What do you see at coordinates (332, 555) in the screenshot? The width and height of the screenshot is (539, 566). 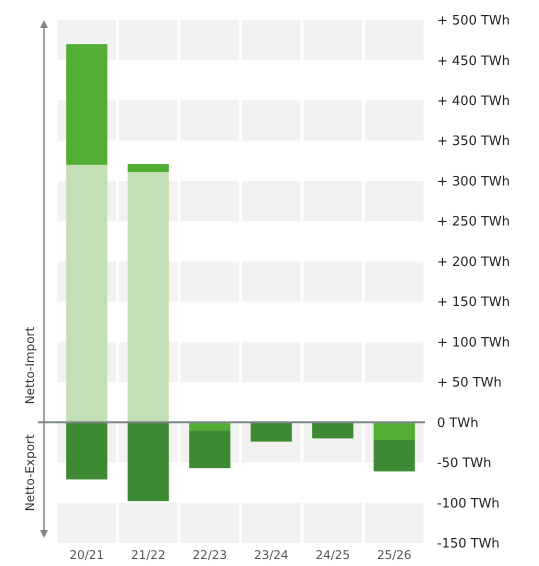 I see `x-tick-label: 24/25` at bounding box center [332, 555].